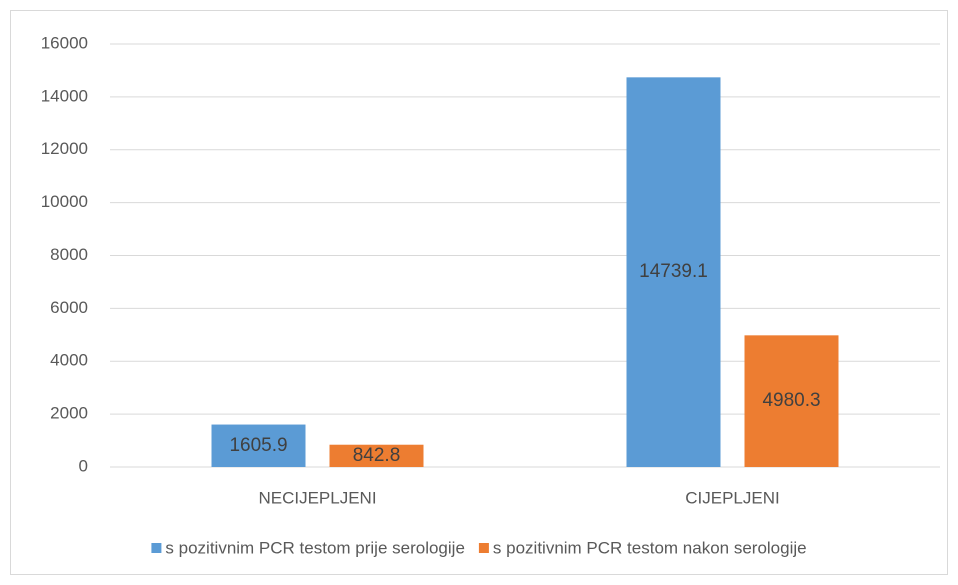  I want to click on y-tick-label: 14000, so click(64, 95).